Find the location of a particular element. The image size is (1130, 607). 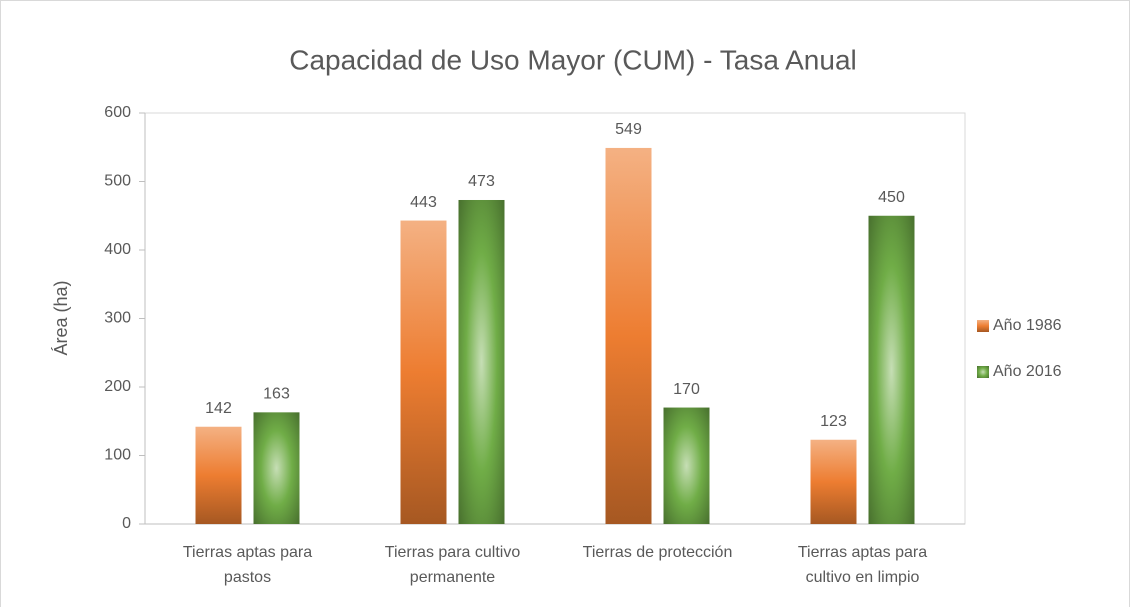

x-tick-label: Tierras de protección is located at coordinates (657, 552).